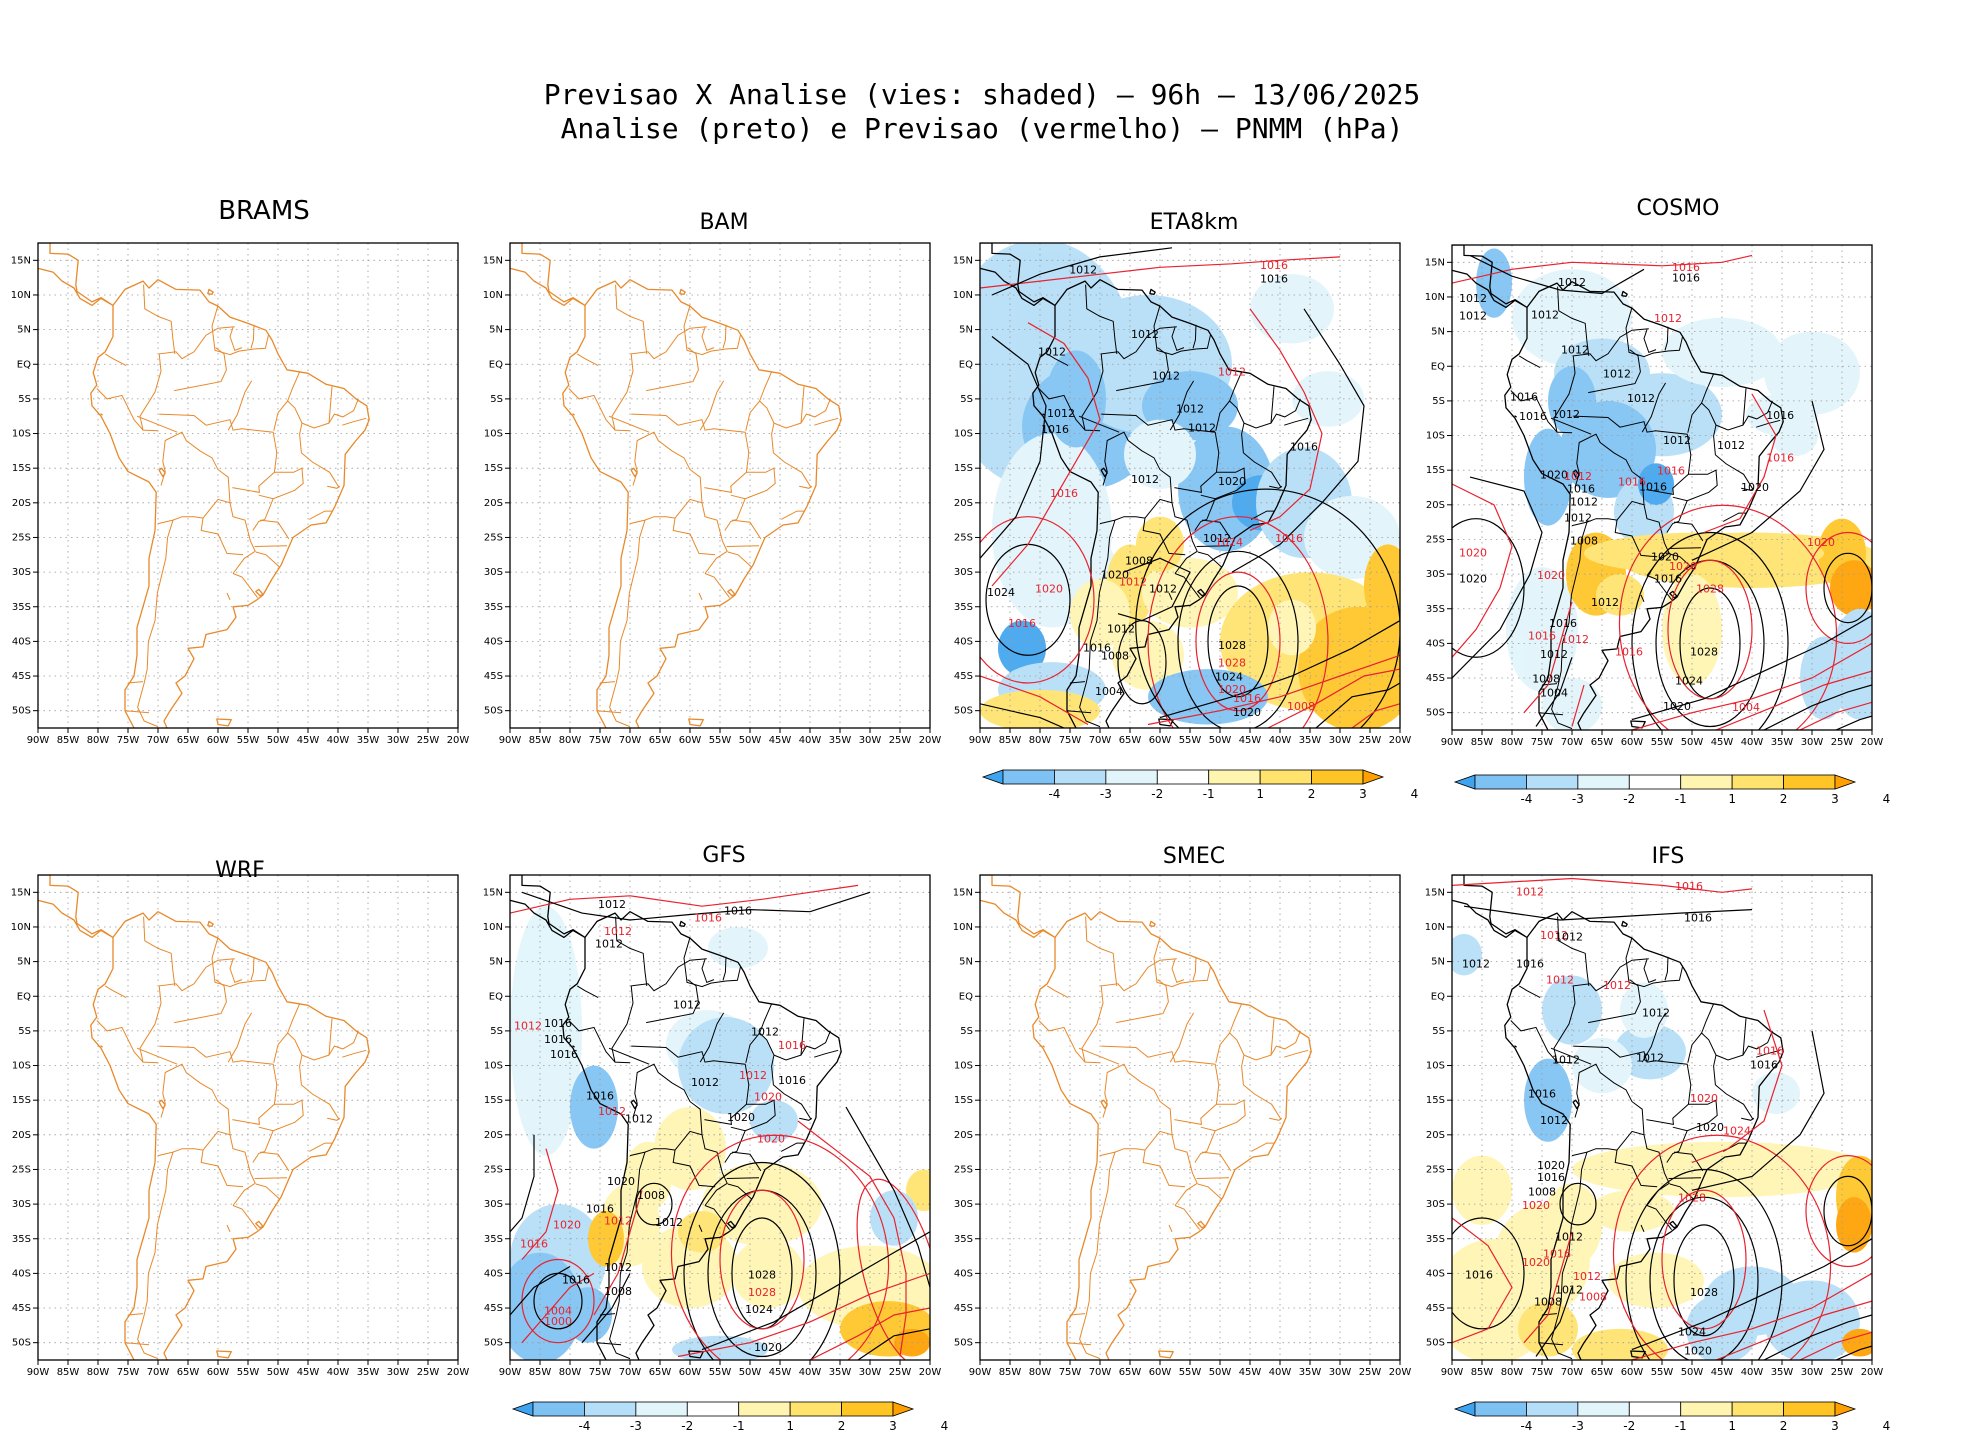  I want to click on colorbar-ifs: -4 -3 -2 -1 1 2 3 4, so click(1671, 1417).